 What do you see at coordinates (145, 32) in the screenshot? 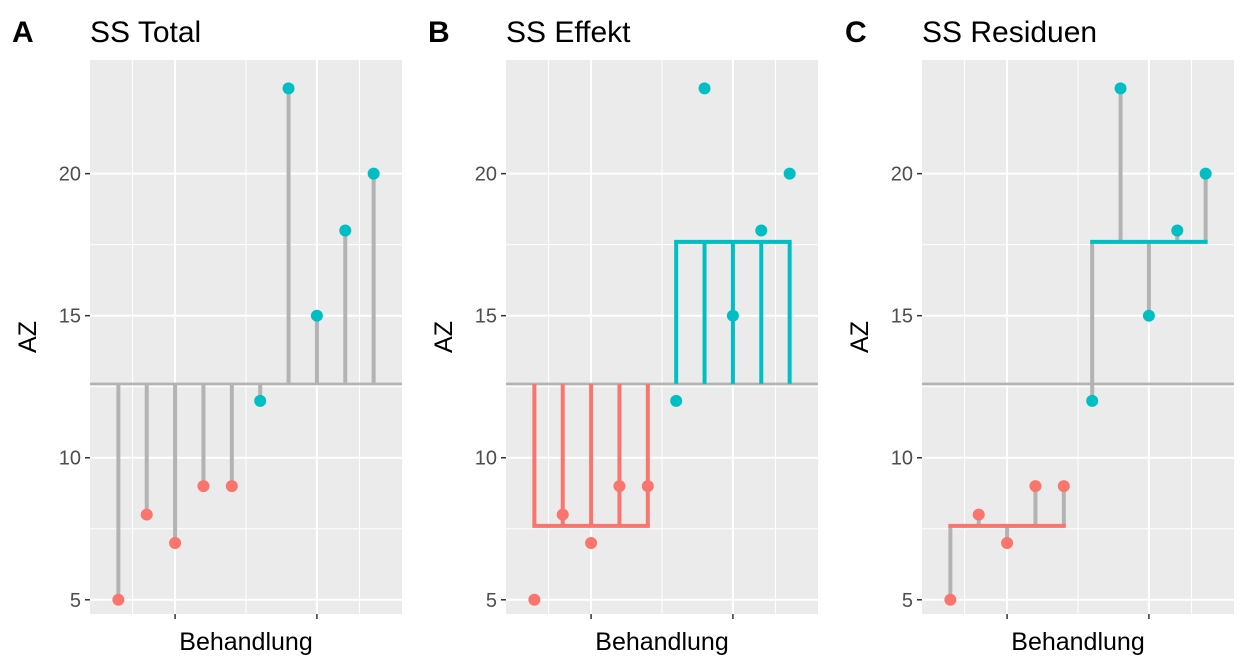
I see `panel-title: SS Total` at bounding box center [145, 32].